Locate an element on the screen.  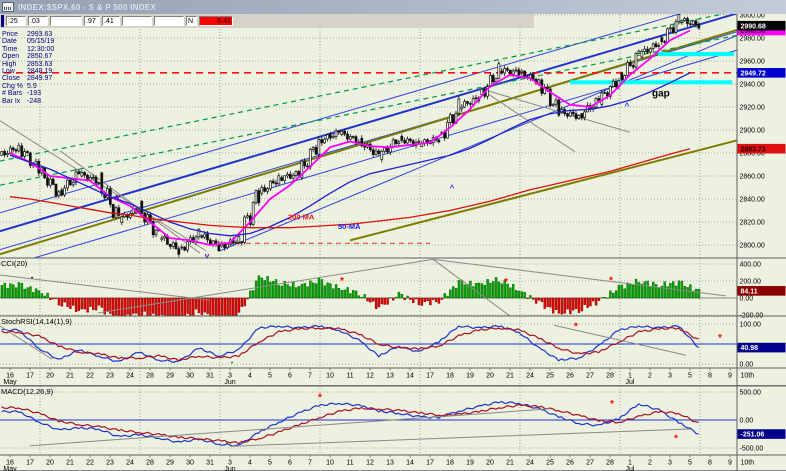
toolbar-edge is located at coordinates (2, 21).